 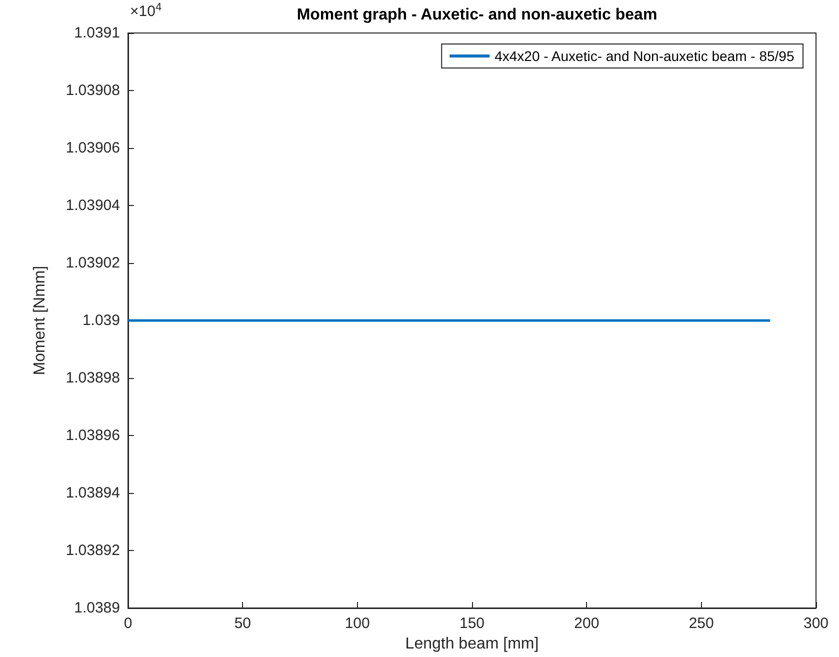 I want to click on y-tick-label: 1.03898, so click(x=93, y=378).